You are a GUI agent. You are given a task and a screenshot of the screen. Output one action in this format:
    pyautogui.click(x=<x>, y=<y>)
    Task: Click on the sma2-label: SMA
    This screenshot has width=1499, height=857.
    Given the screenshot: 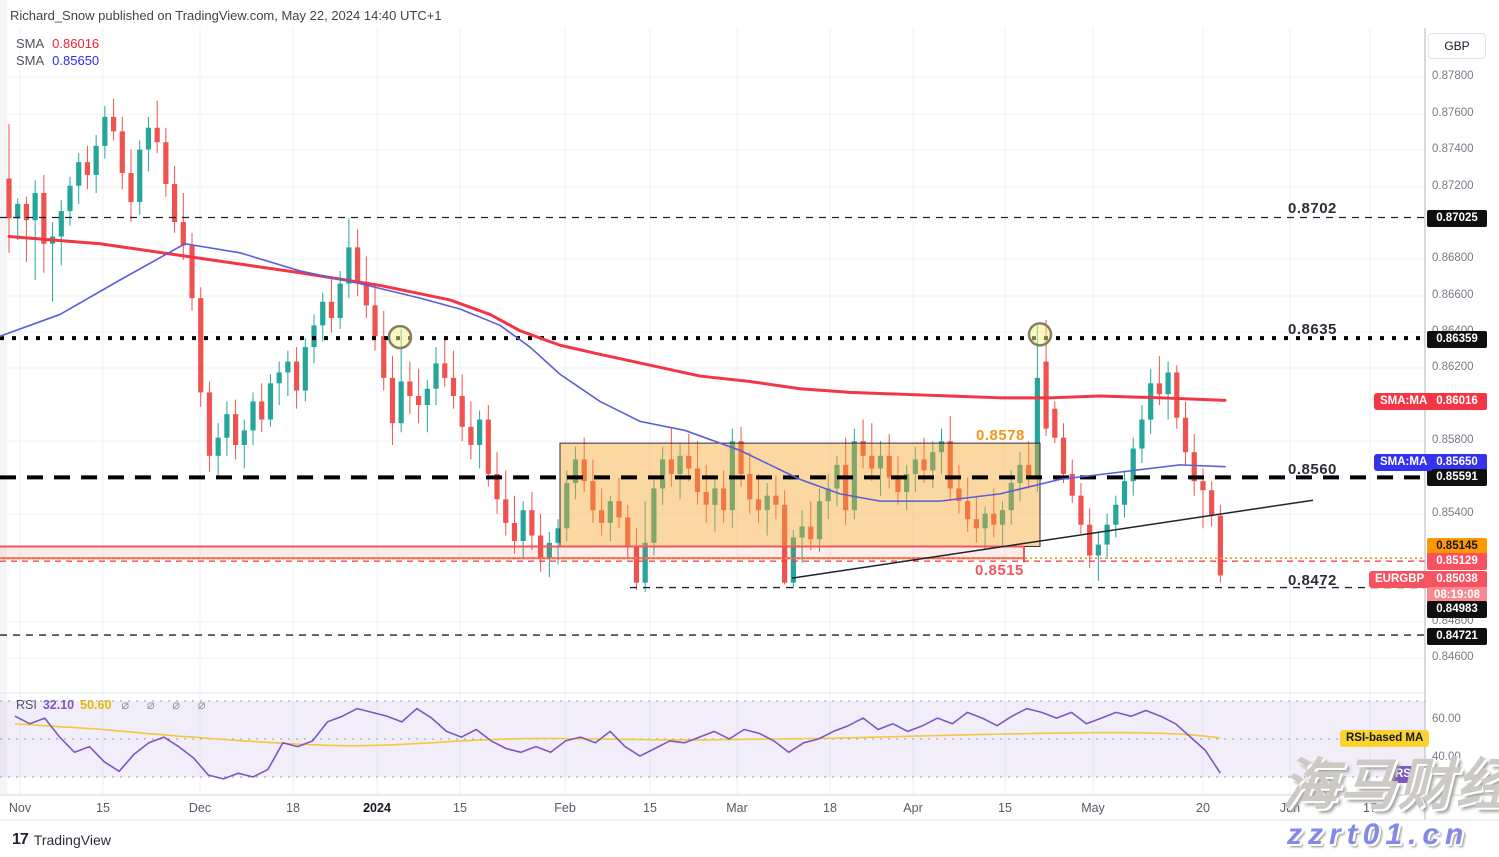 What is the action you would take?
    pyautogui.click(x=30, y=60)
    